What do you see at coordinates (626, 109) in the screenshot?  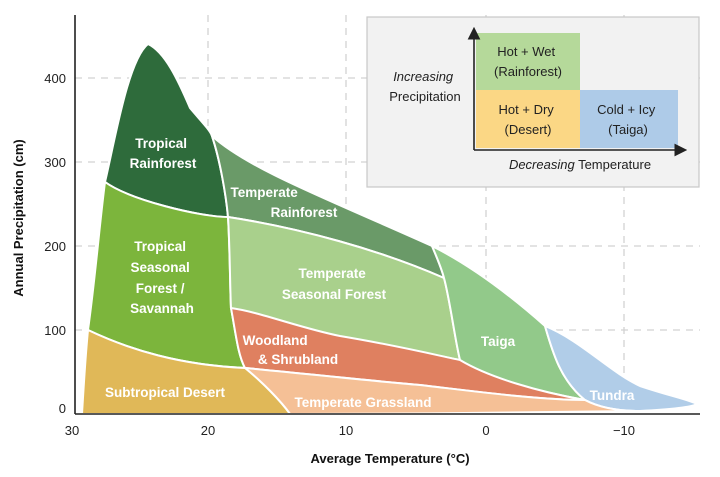 I see `legend-icy-line1: Cold + Icy` at bounding box center [626, 109].